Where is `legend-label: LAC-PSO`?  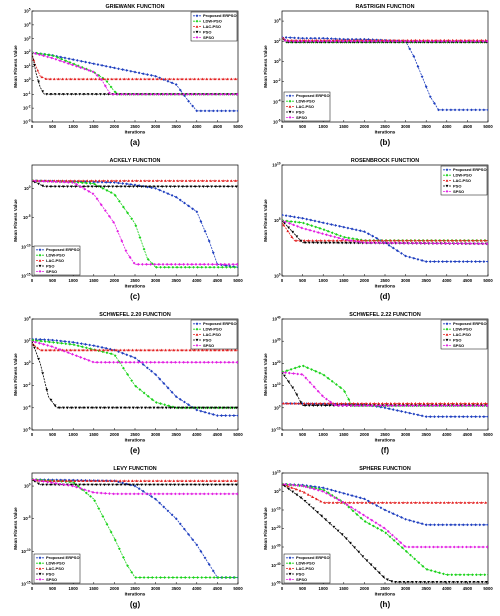 legend-label: LAC-PSO is located at coordinates (462, 334).